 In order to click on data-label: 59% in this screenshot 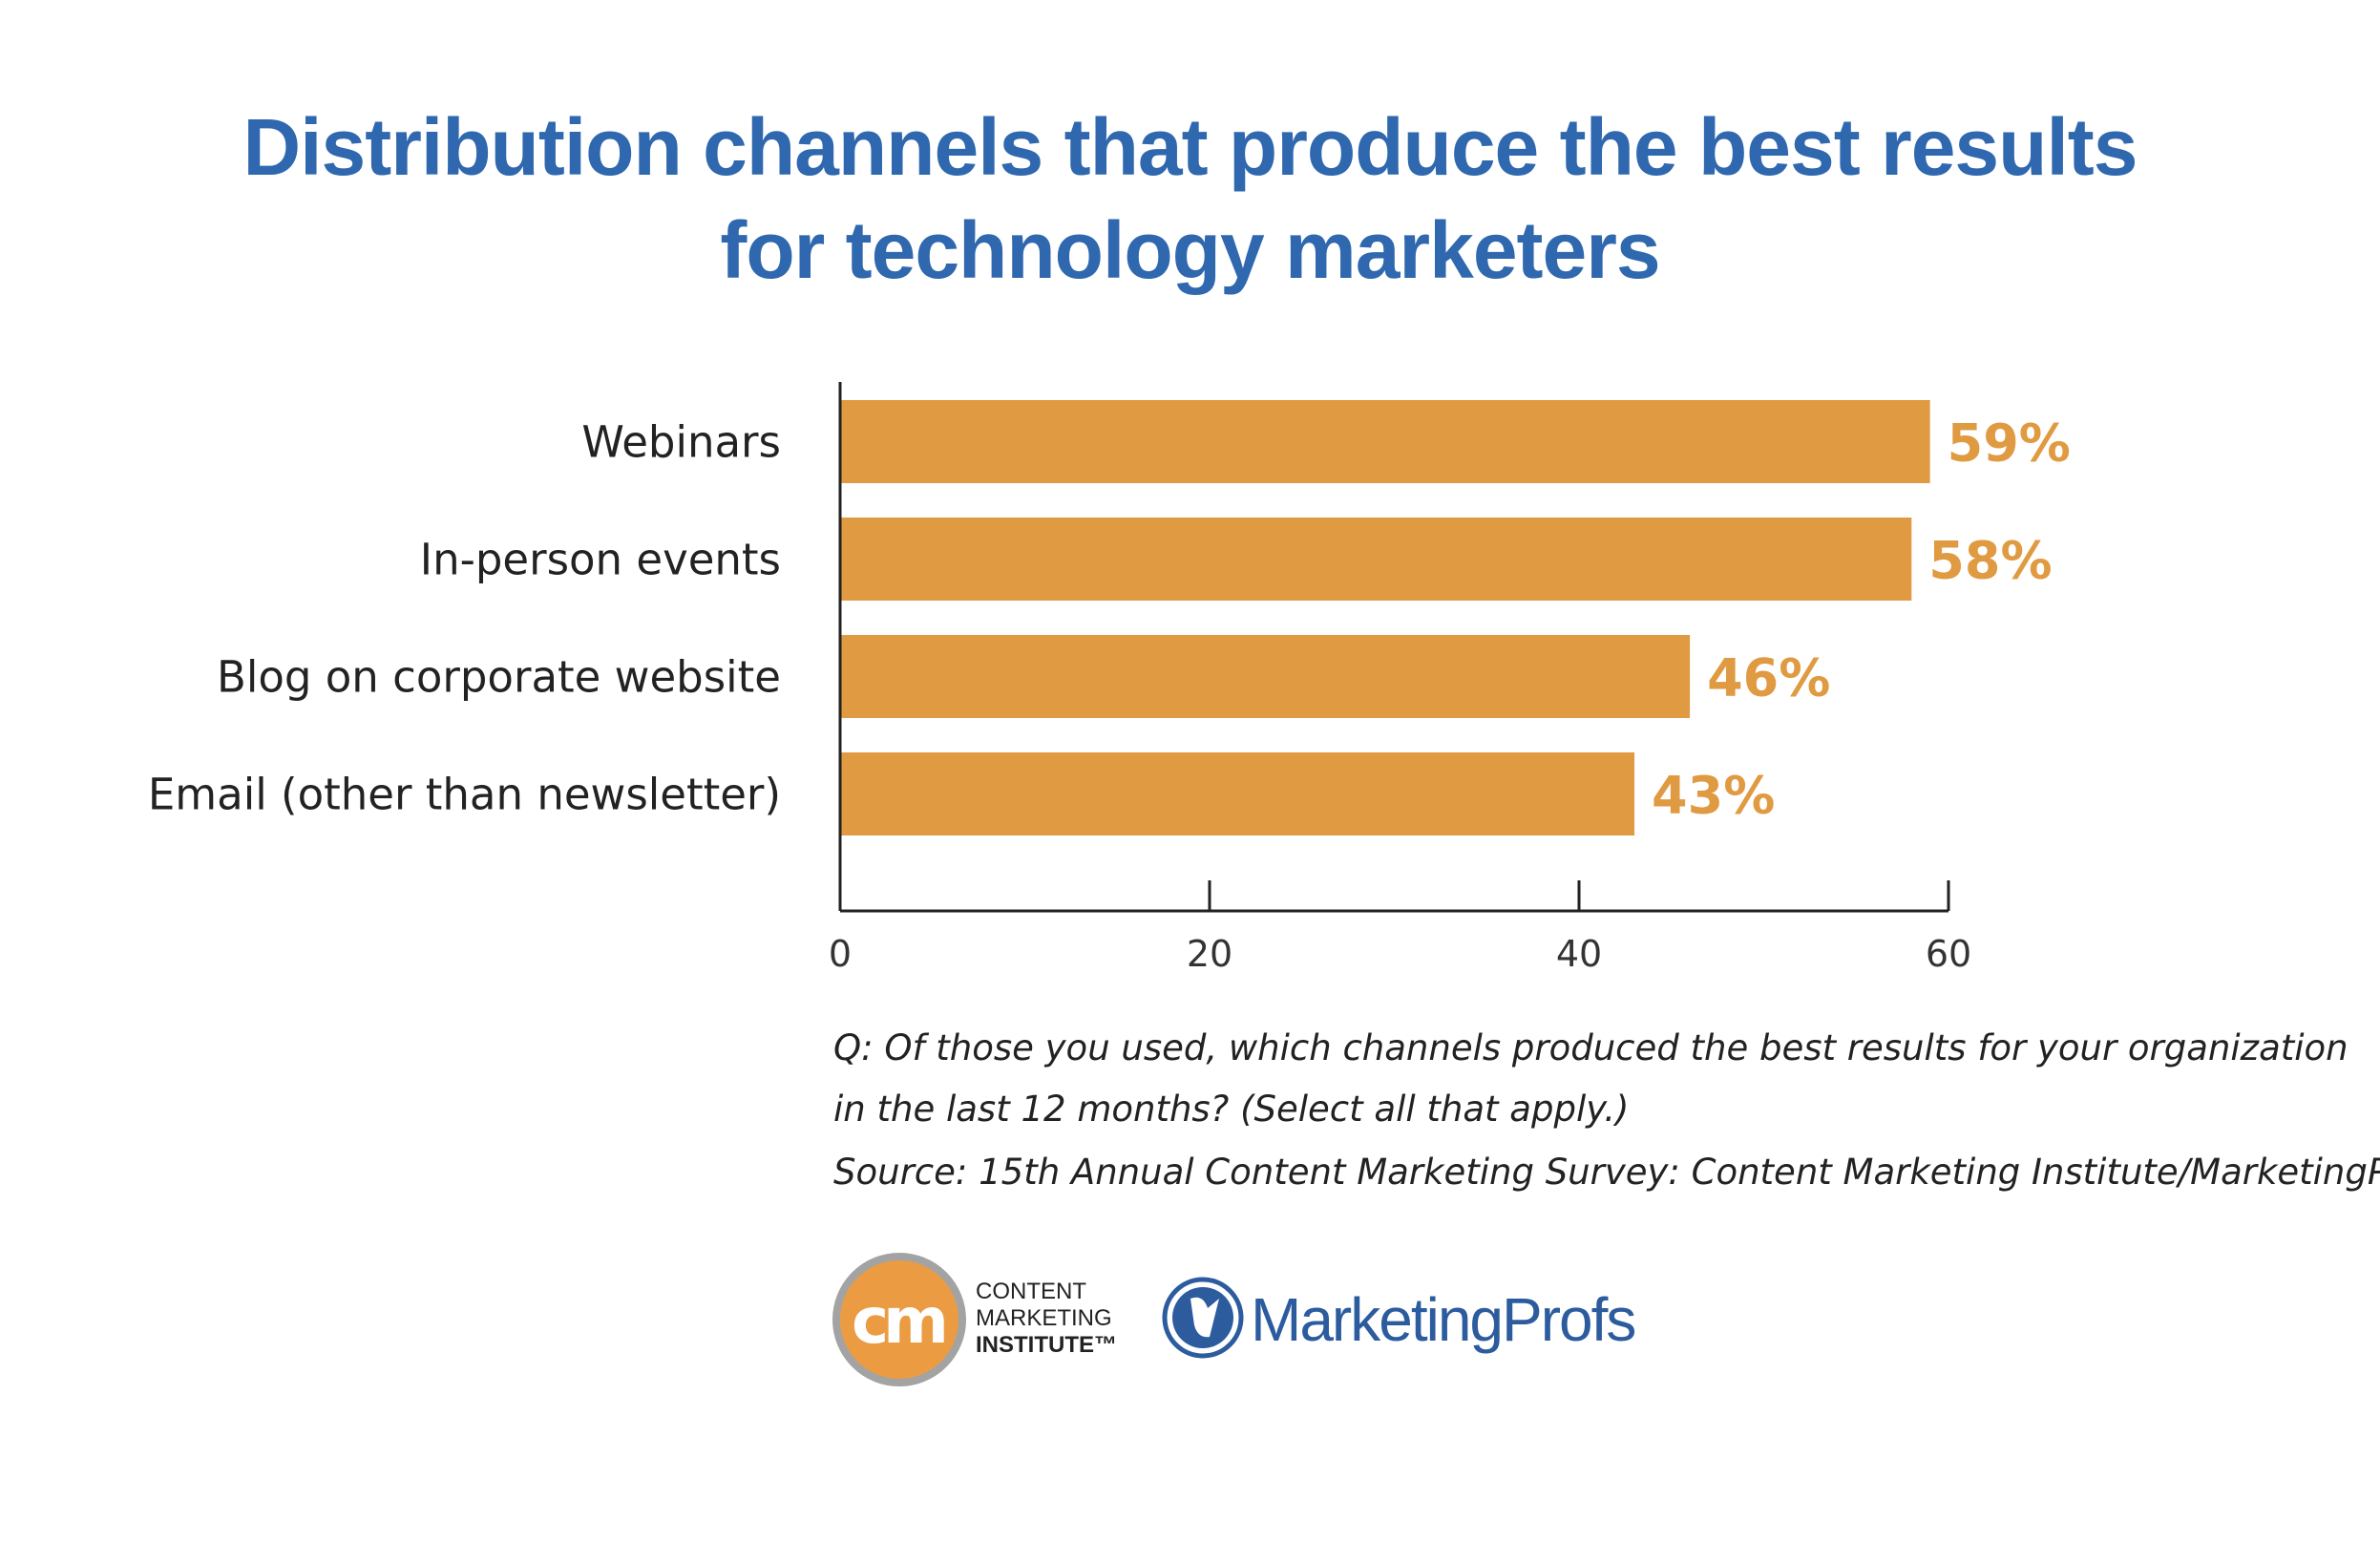, I will do `click(2009, 443)`.